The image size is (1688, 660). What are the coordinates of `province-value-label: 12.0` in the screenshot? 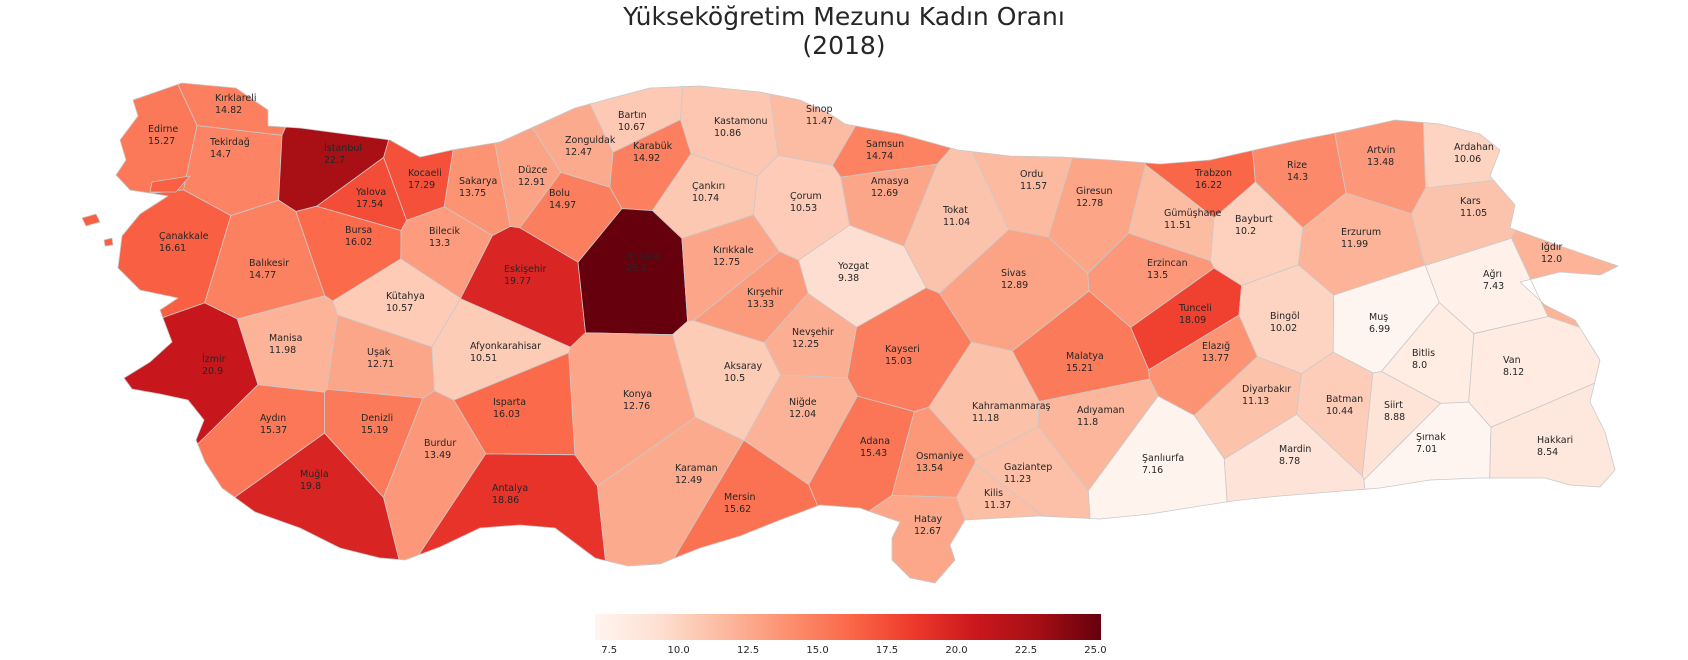 It's located at (1551, 259).